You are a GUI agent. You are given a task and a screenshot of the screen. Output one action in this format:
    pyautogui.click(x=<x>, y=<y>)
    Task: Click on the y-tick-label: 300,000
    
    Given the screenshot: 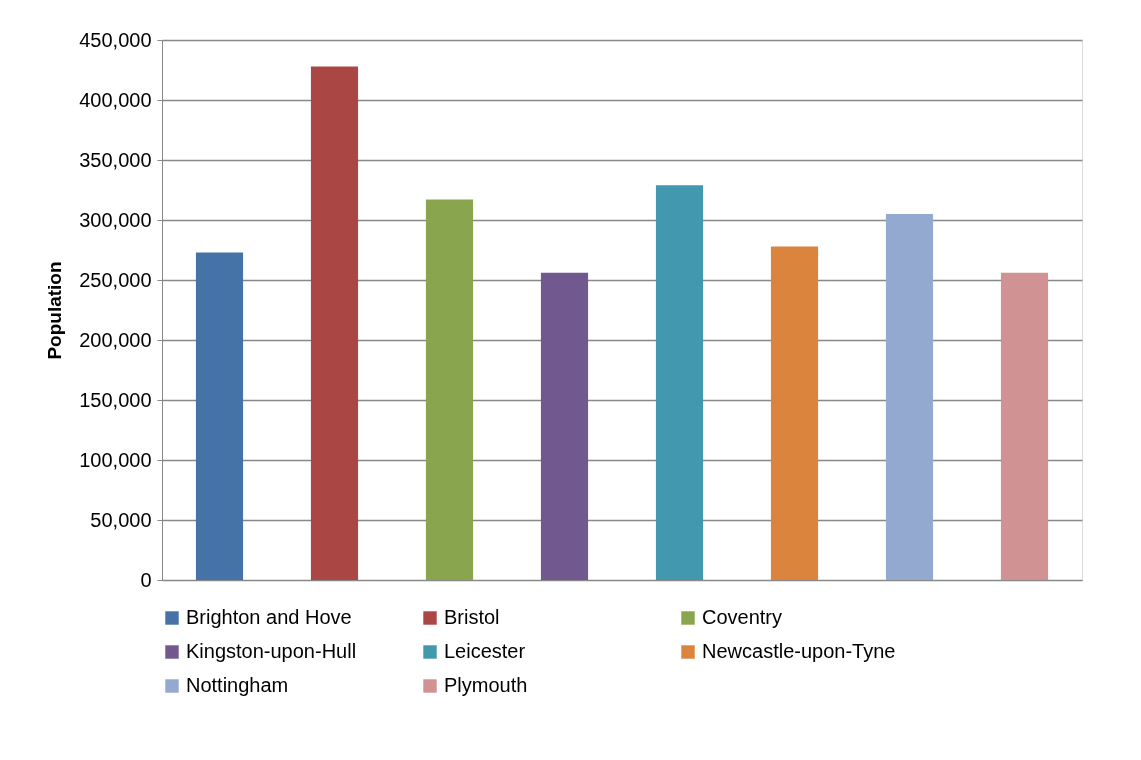 What is the action you would take?
    pyautogui.click(x=115, y=219)
    